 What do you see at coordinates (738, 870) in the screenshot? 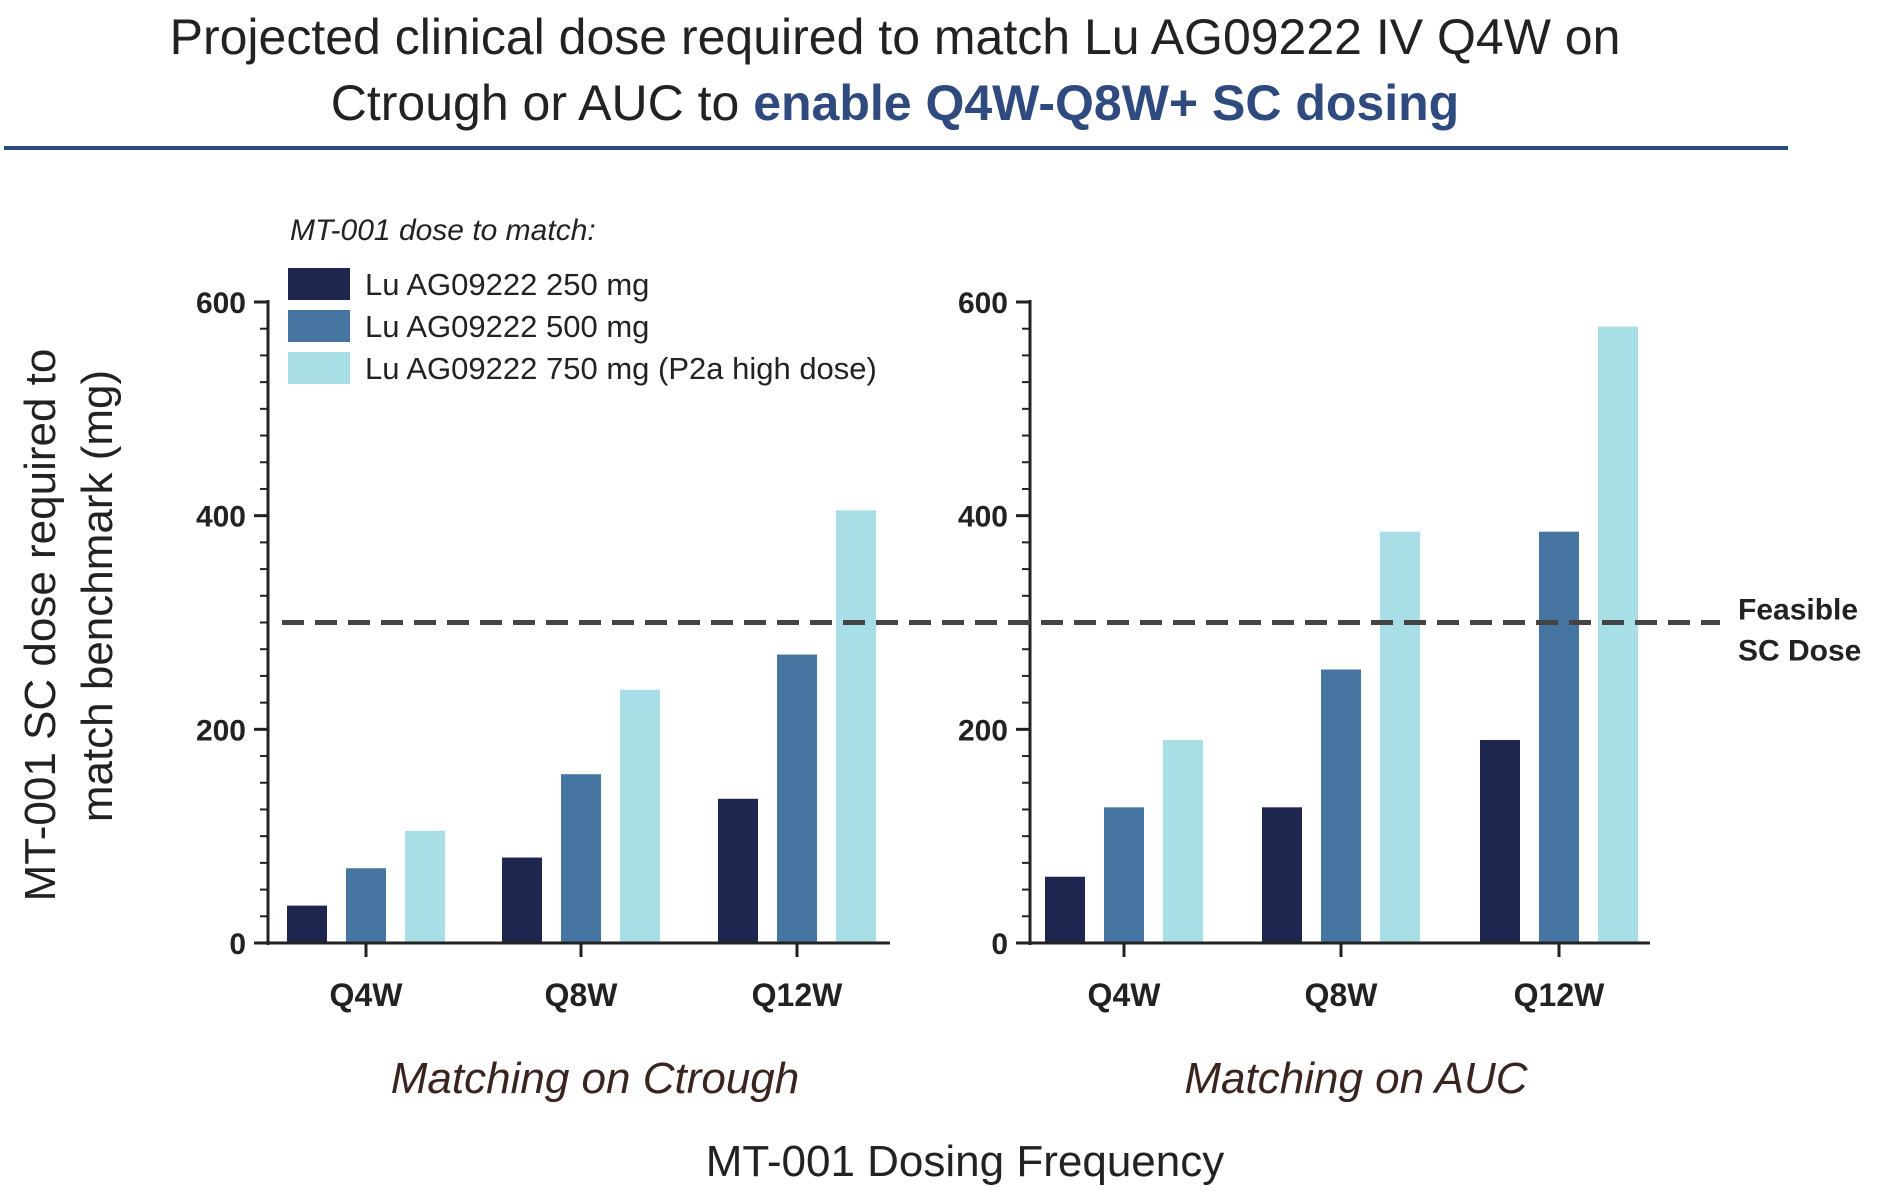
I see `bar-ctrough-q12w-s1` at bounding box center [738, 870].